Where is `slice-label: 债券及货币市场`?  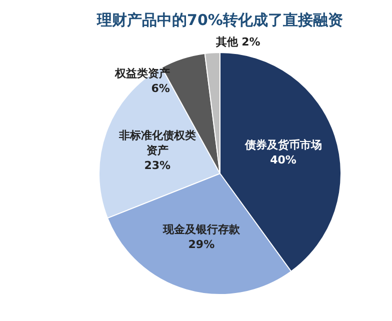 slice-label: 债券及货币市场 is located at coordinates (283, 145).